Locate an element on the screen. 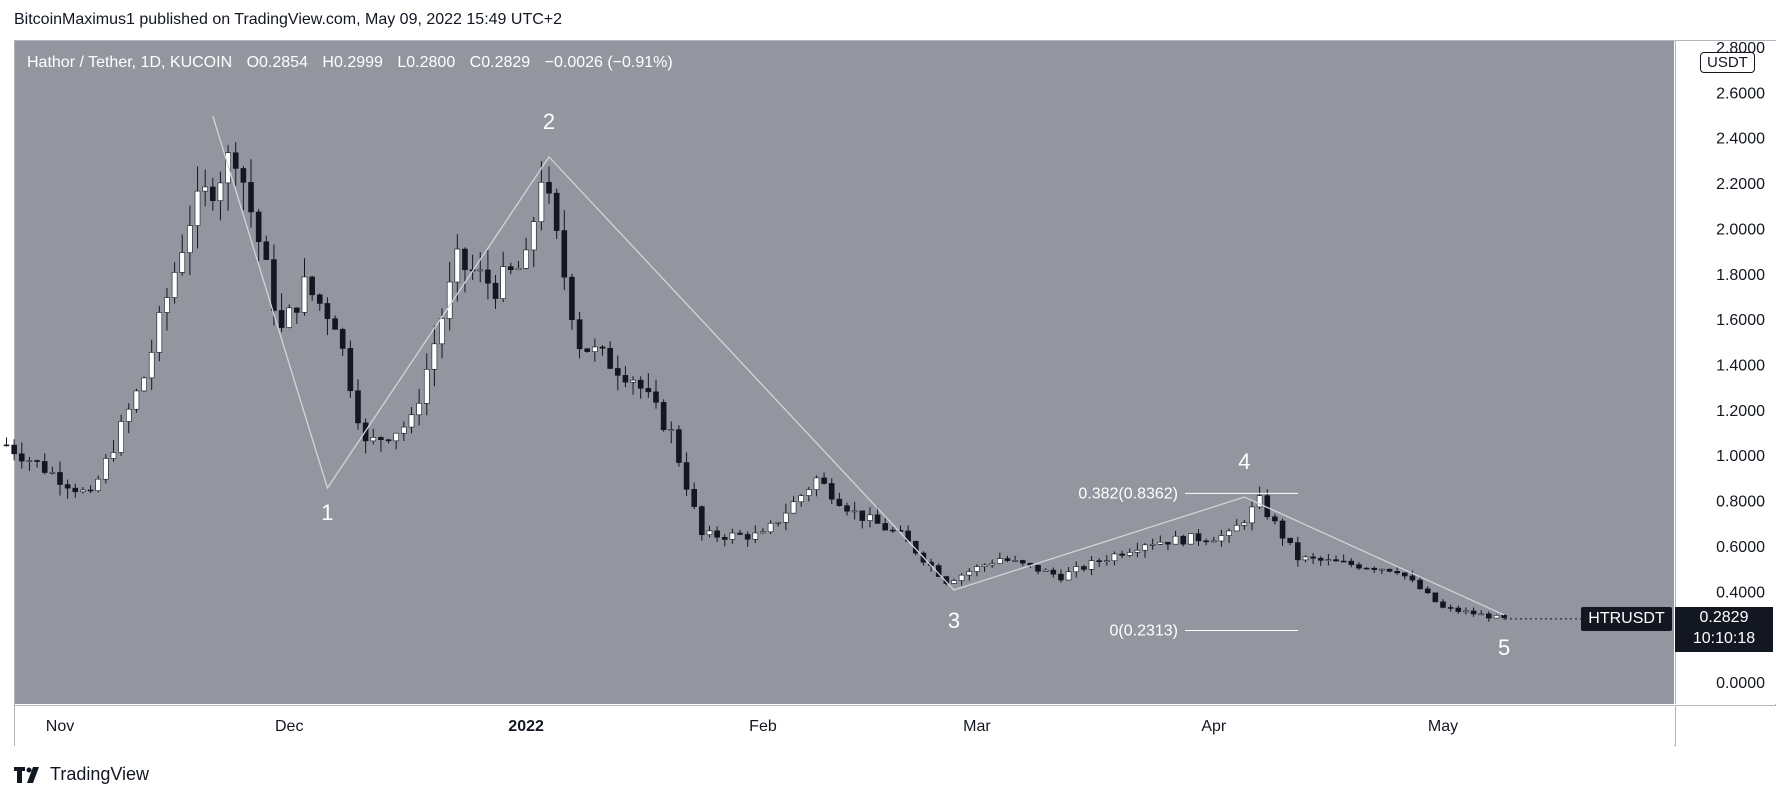 This screenshot has height=800, width=1791. wave-label: 2 is located at coordinates (549, 121).